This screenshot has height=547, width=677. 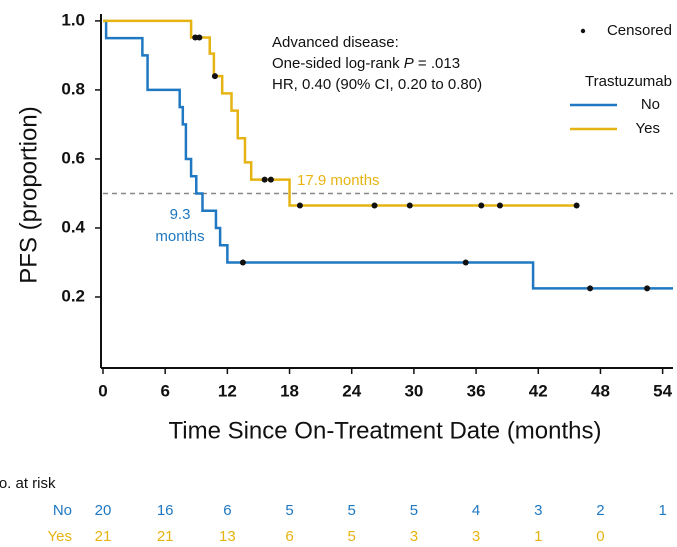 I want to click on y-tick-label: 0.4, so click(x=73, y=226).